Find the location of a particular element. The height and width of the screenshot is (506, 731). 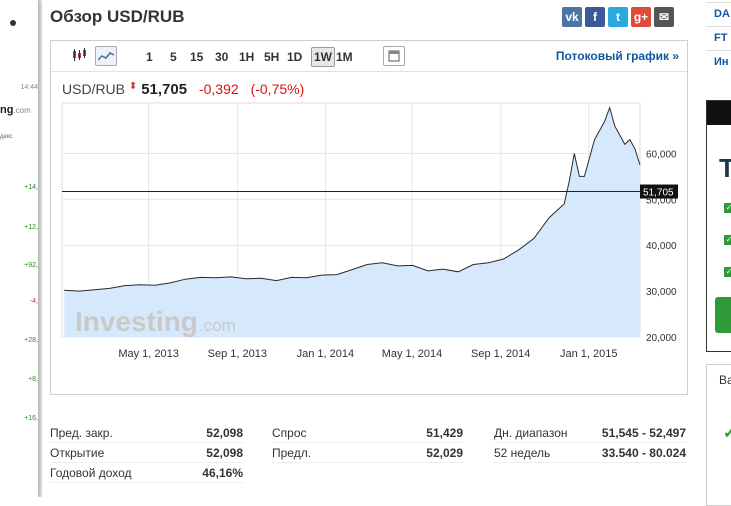

stat-value: 33.540 - 80.024 is located at coordinates (643, 453).